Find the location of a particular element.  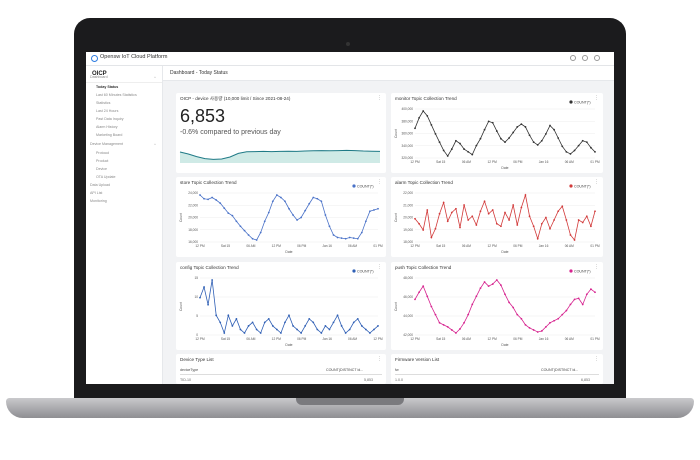

sidebar-item: Statistics is located at coordinates (103, 103).